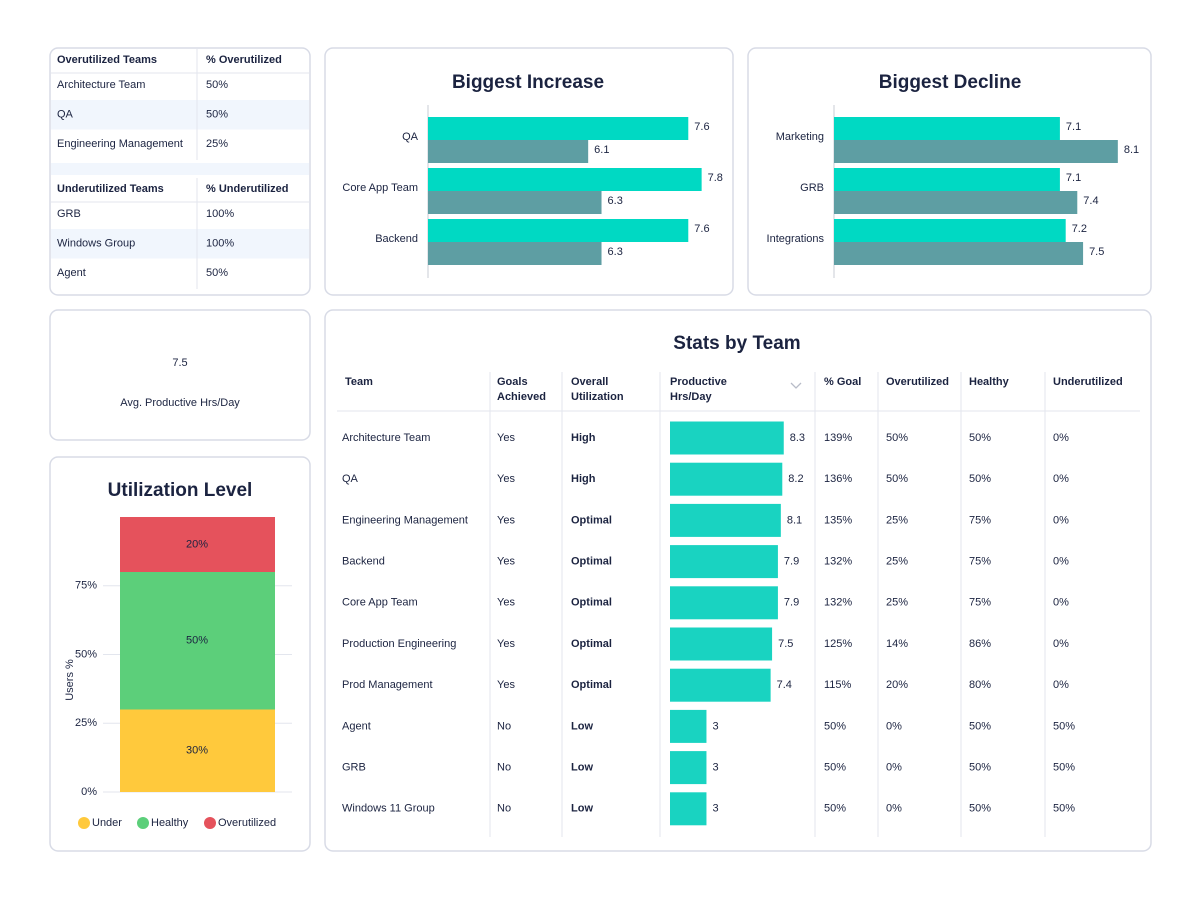  I want to click on segment-label: 30%, so click(197, 751).